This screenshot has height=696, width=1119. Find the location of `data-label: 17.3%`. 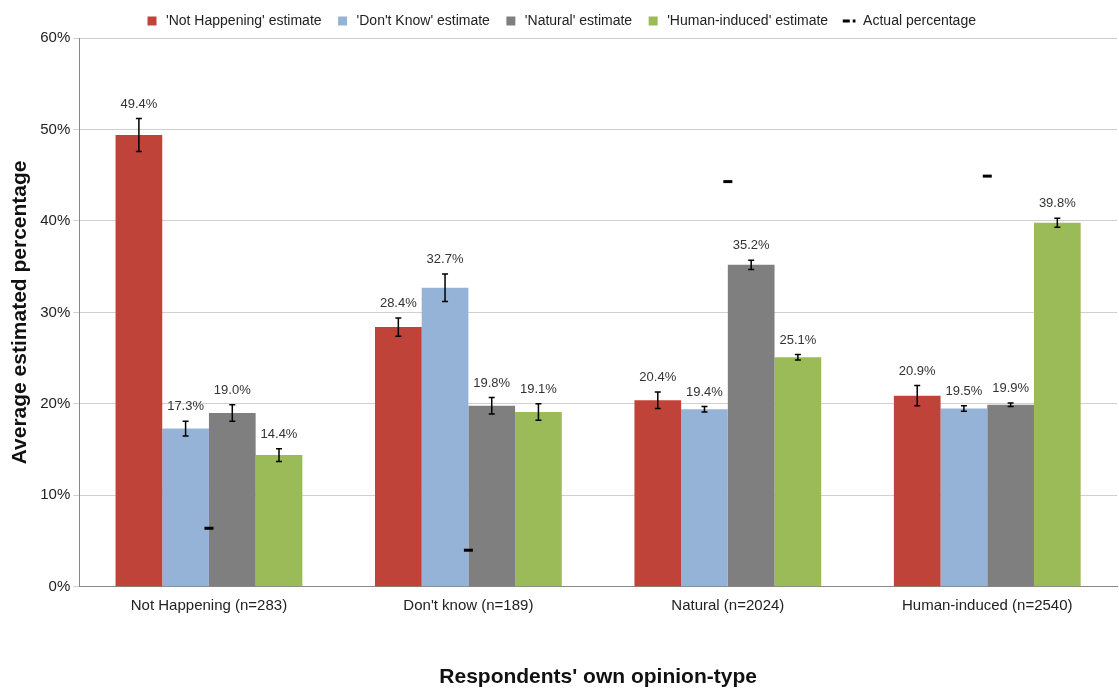

data-label: 17.3% is located at coordinates (186, 406).